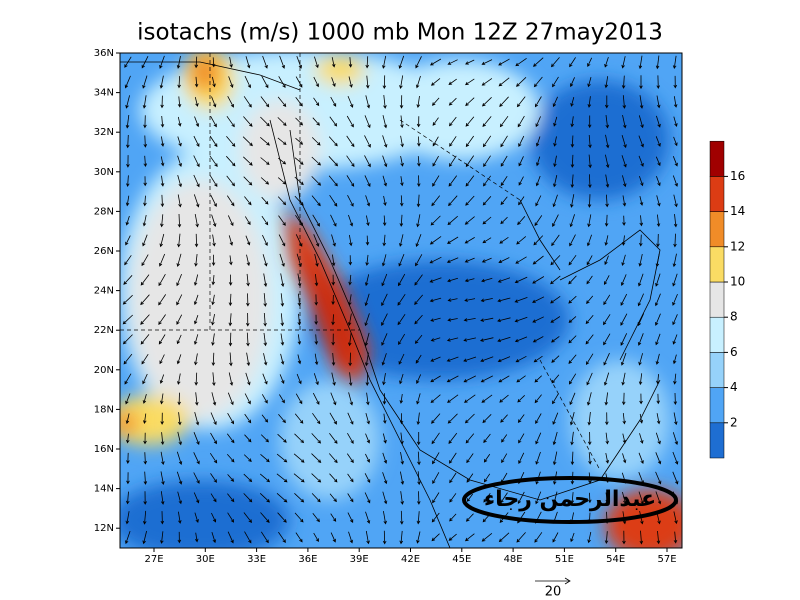  I want to click on colorbar-label: 4, so click(734, 387).